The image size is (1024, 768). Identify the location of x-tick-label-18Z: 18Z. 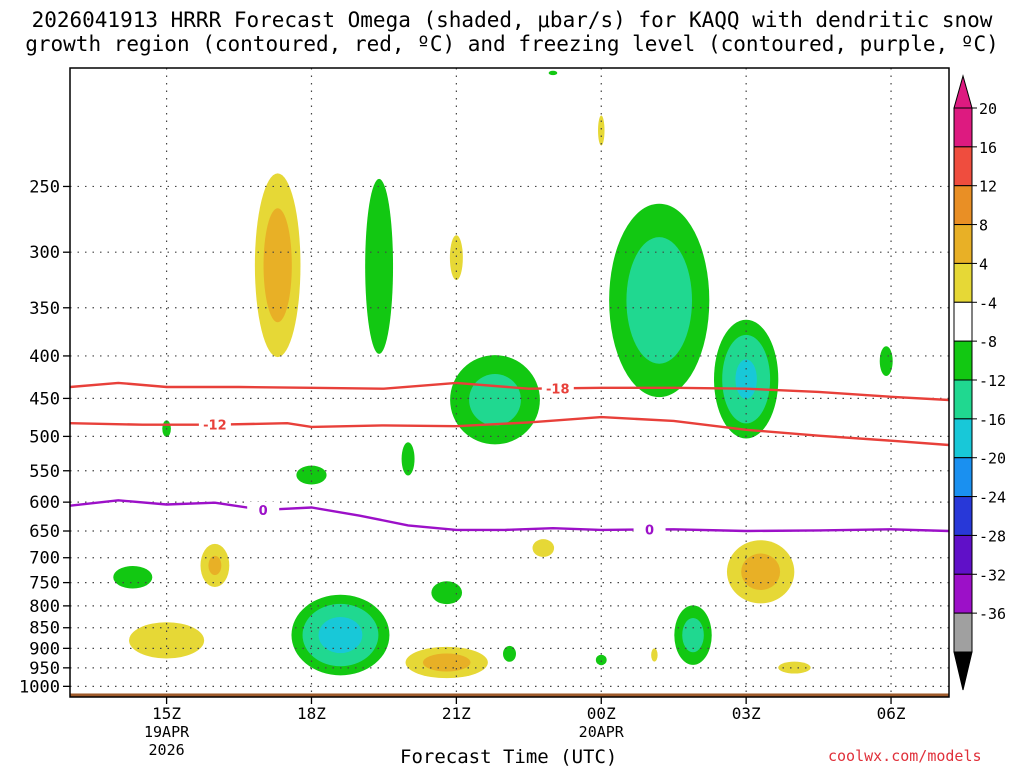
(311, 713).